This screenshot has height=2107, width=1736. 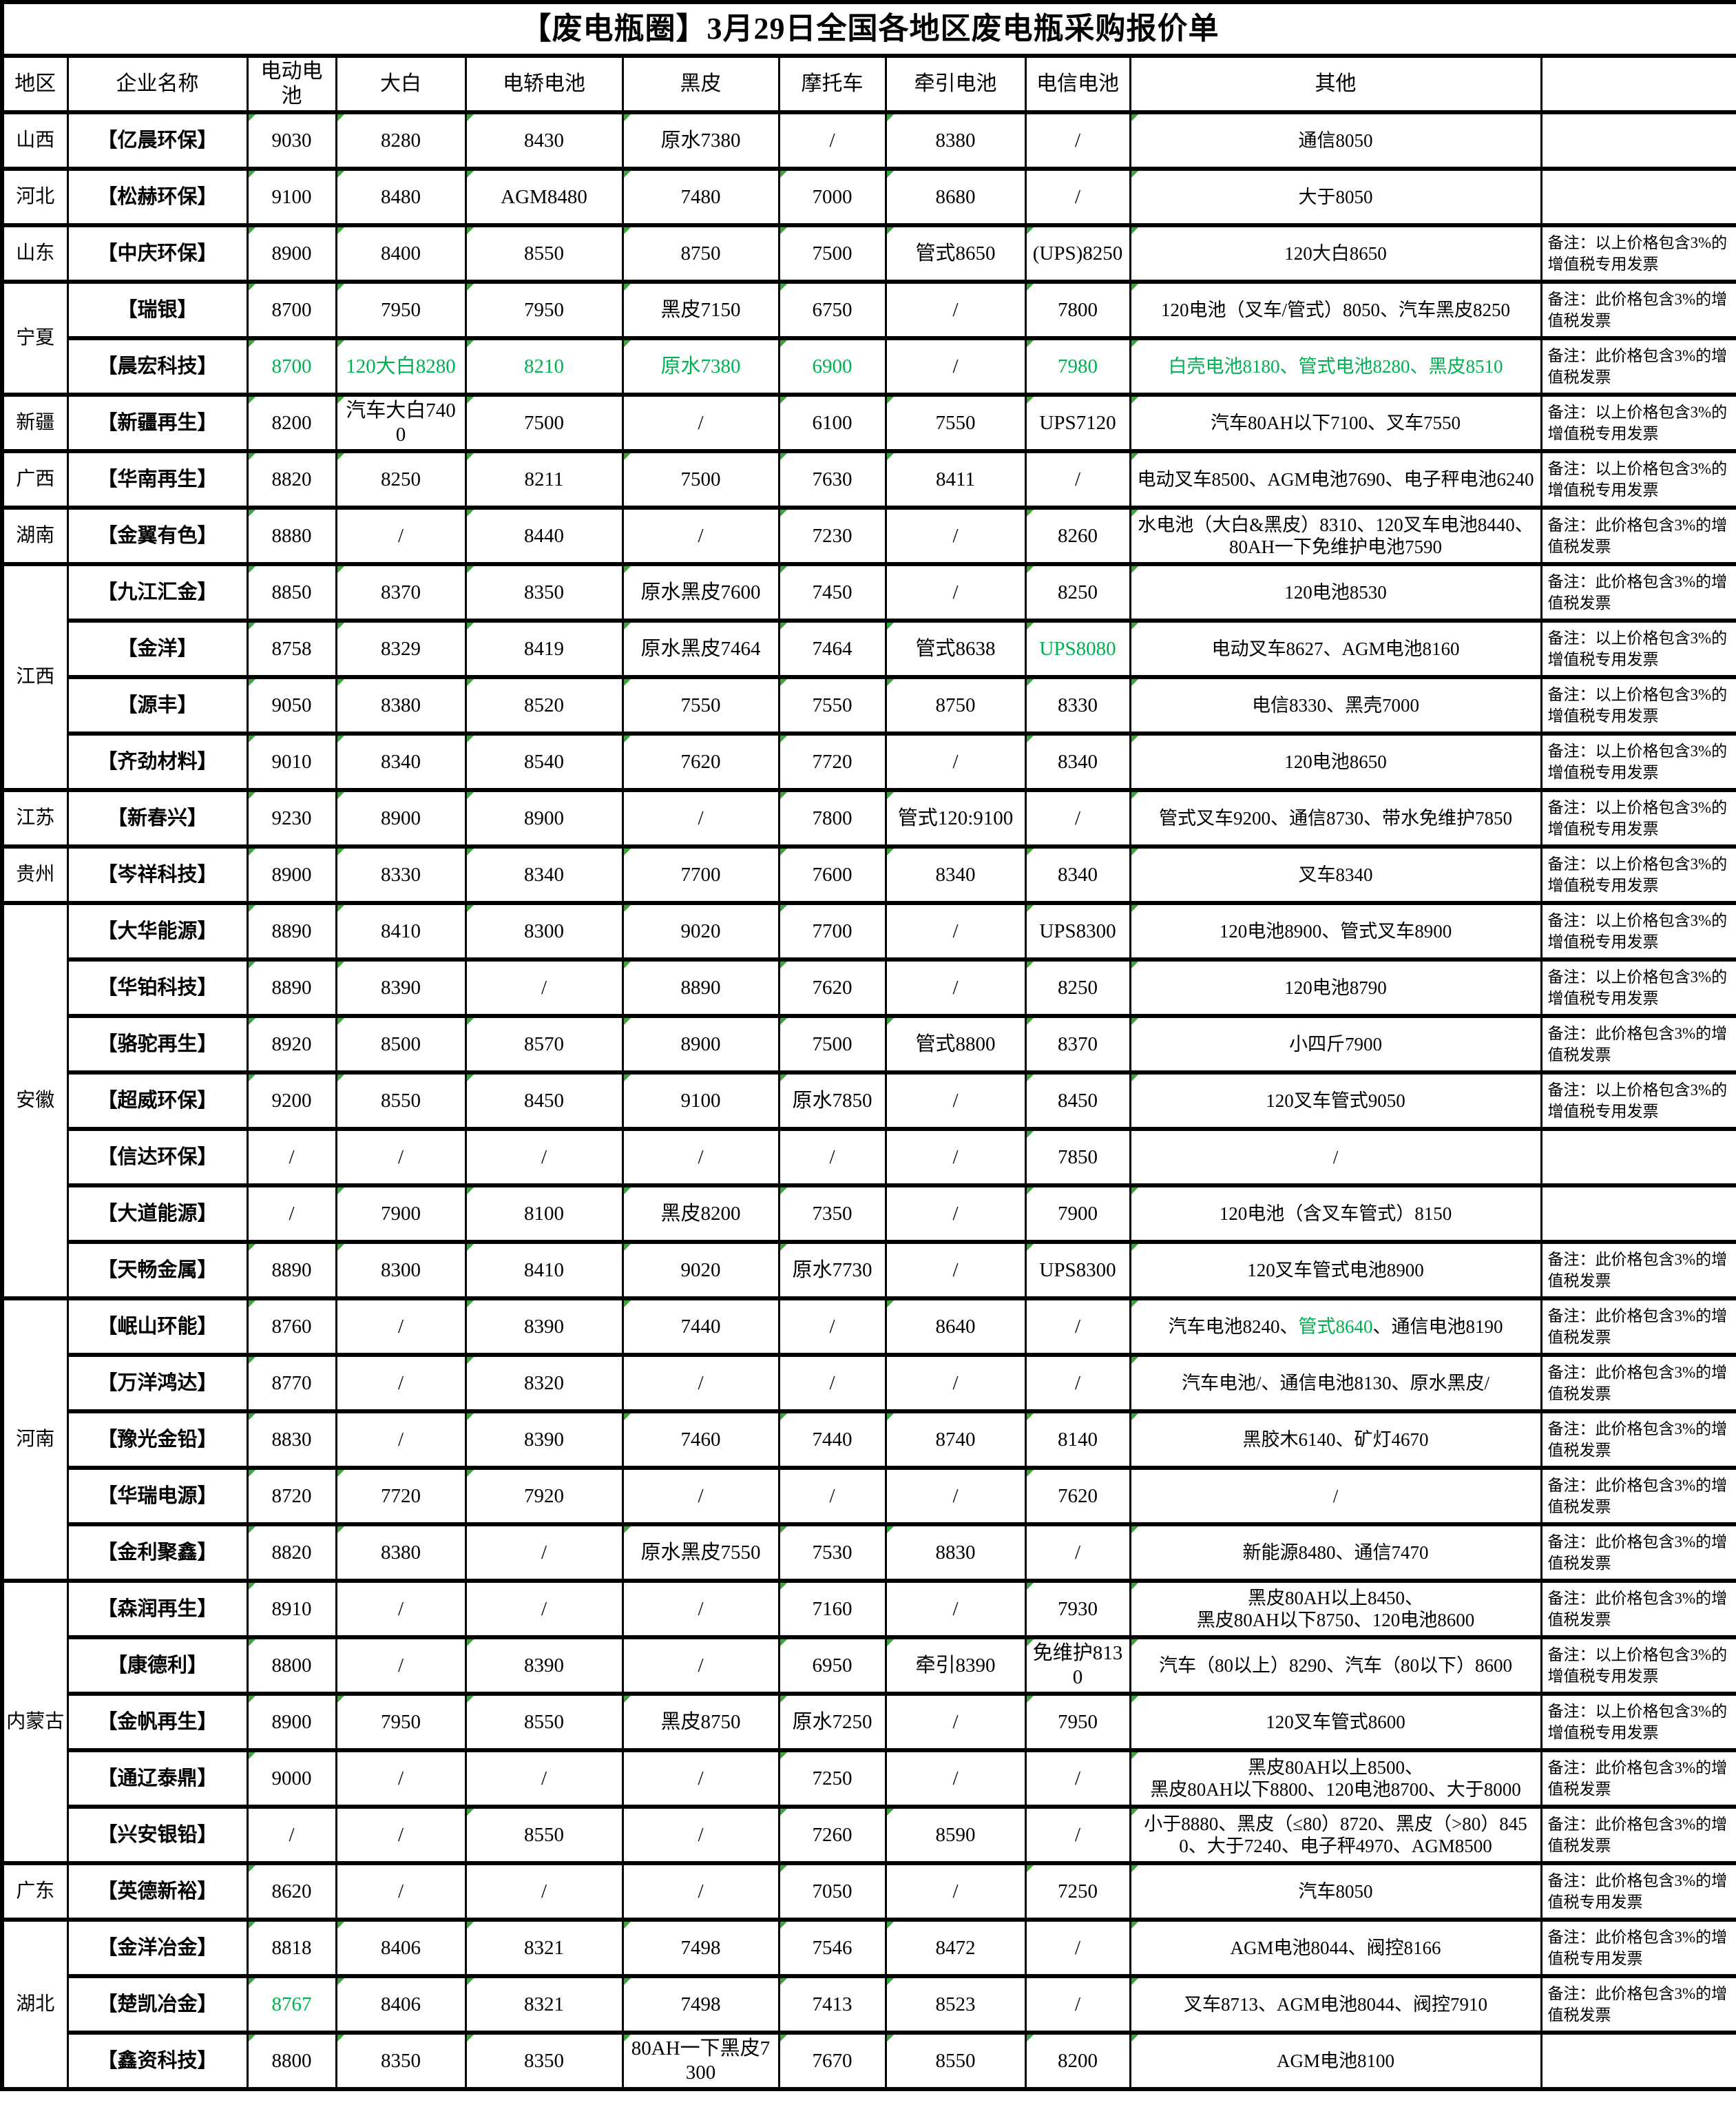 What do you see at coordinates (1638, 1157) in the screenshot?
I see `note-cell` at bounding box center [1638, 1157].